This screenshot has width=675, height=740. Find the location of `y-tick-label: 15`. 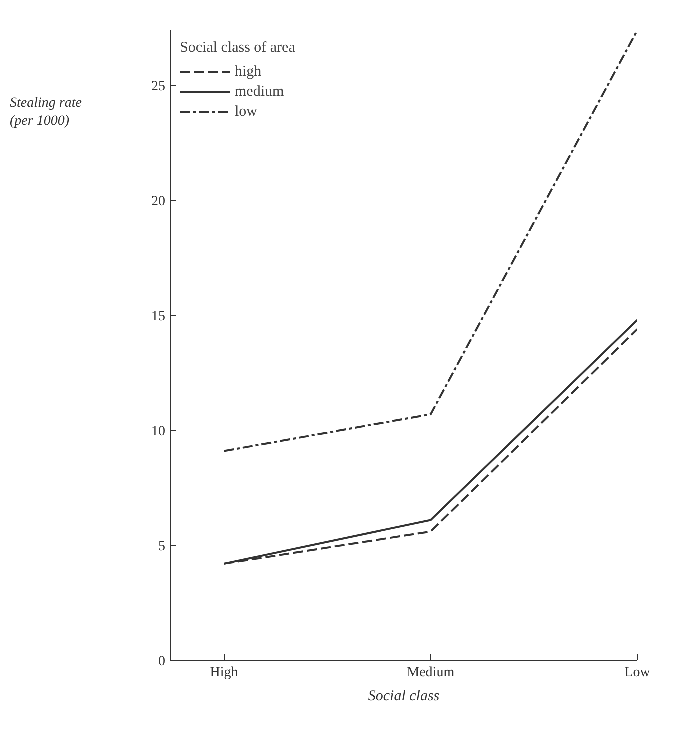

y-tick-label: 15 is located at coordinates (159, 317).